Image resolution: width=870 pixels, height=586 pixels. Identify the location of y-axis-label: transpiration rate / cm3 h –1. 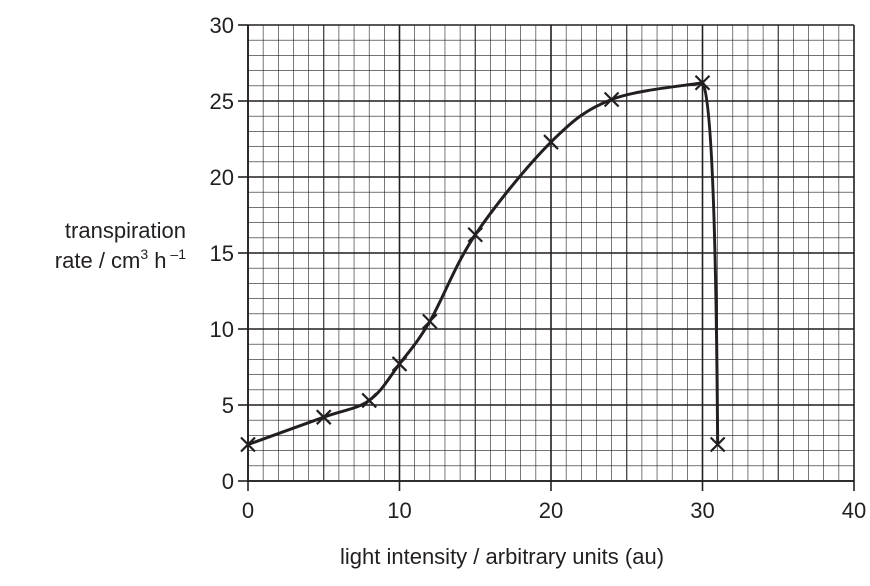
(97, 246).